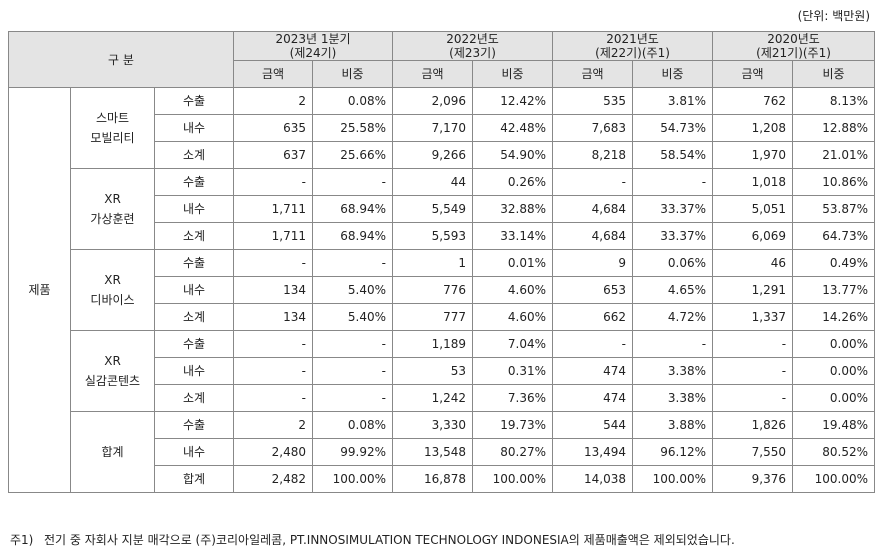 This screenshot has height=554, width=882. Describe the element at coordinates (834, 236) in the screenshot. I see `ratio-cell: 64.73%` at that location.